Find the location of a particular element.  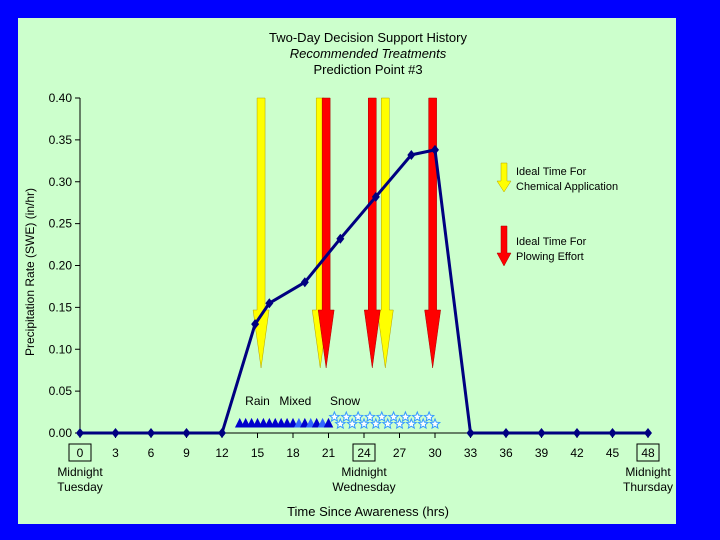

x-tick-label: 12 is located at coordinates (222, 453).